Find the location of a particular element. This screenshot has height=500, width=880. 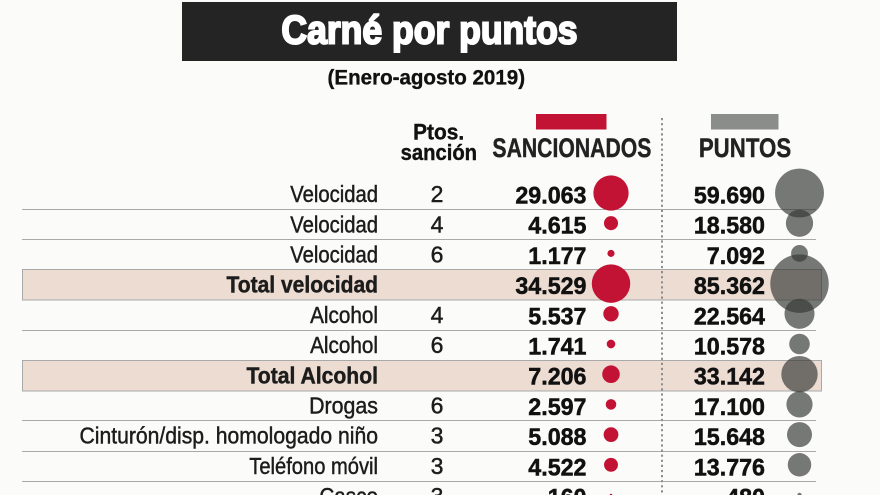

svg-text: Total velocidad is located at coordinates (302, 285).